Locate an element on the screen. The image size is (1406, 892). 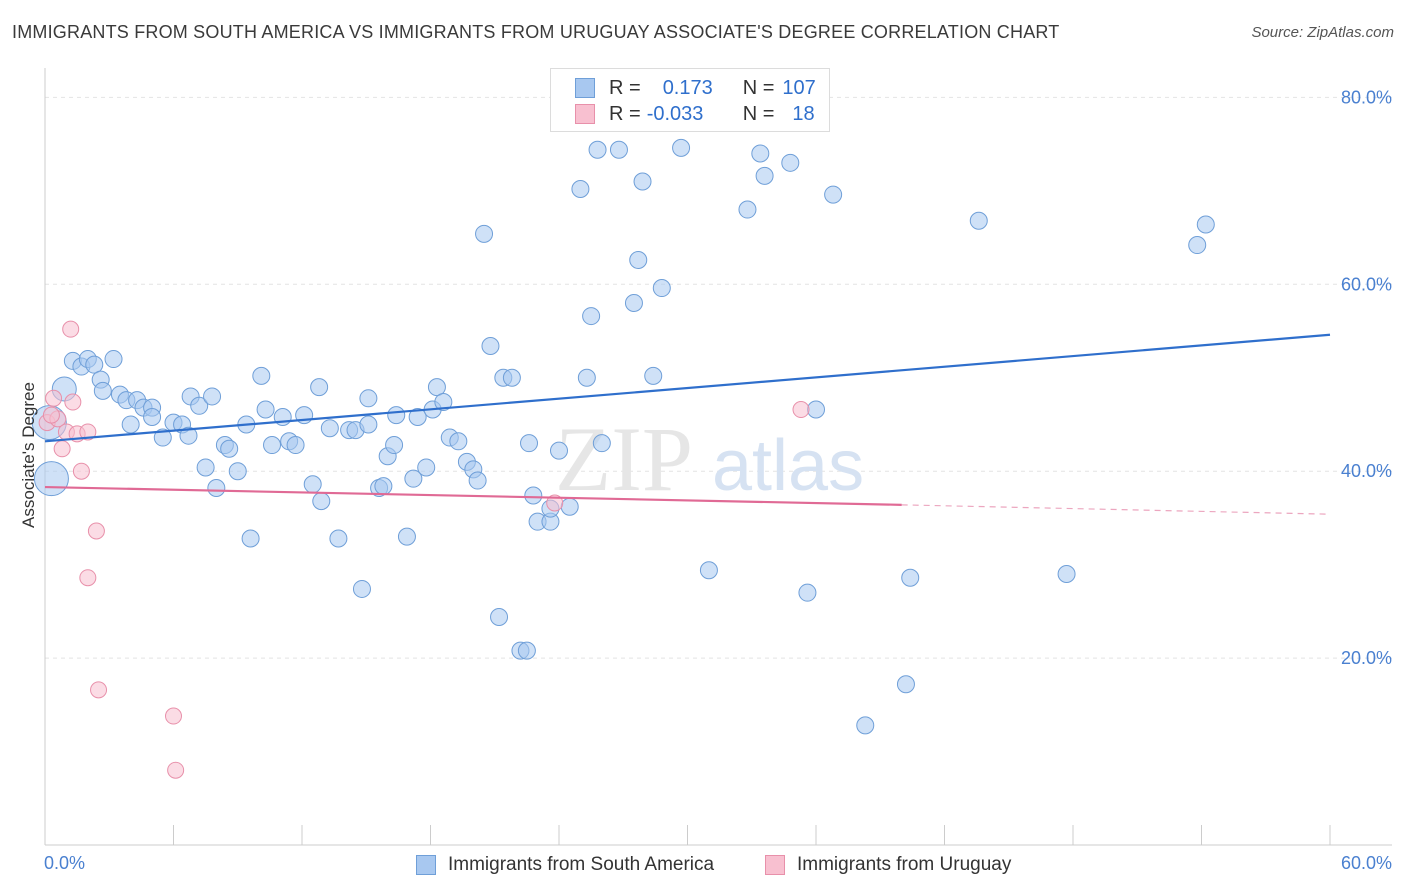
watermark: ZIP atlas is located at coordinates (709, 459).